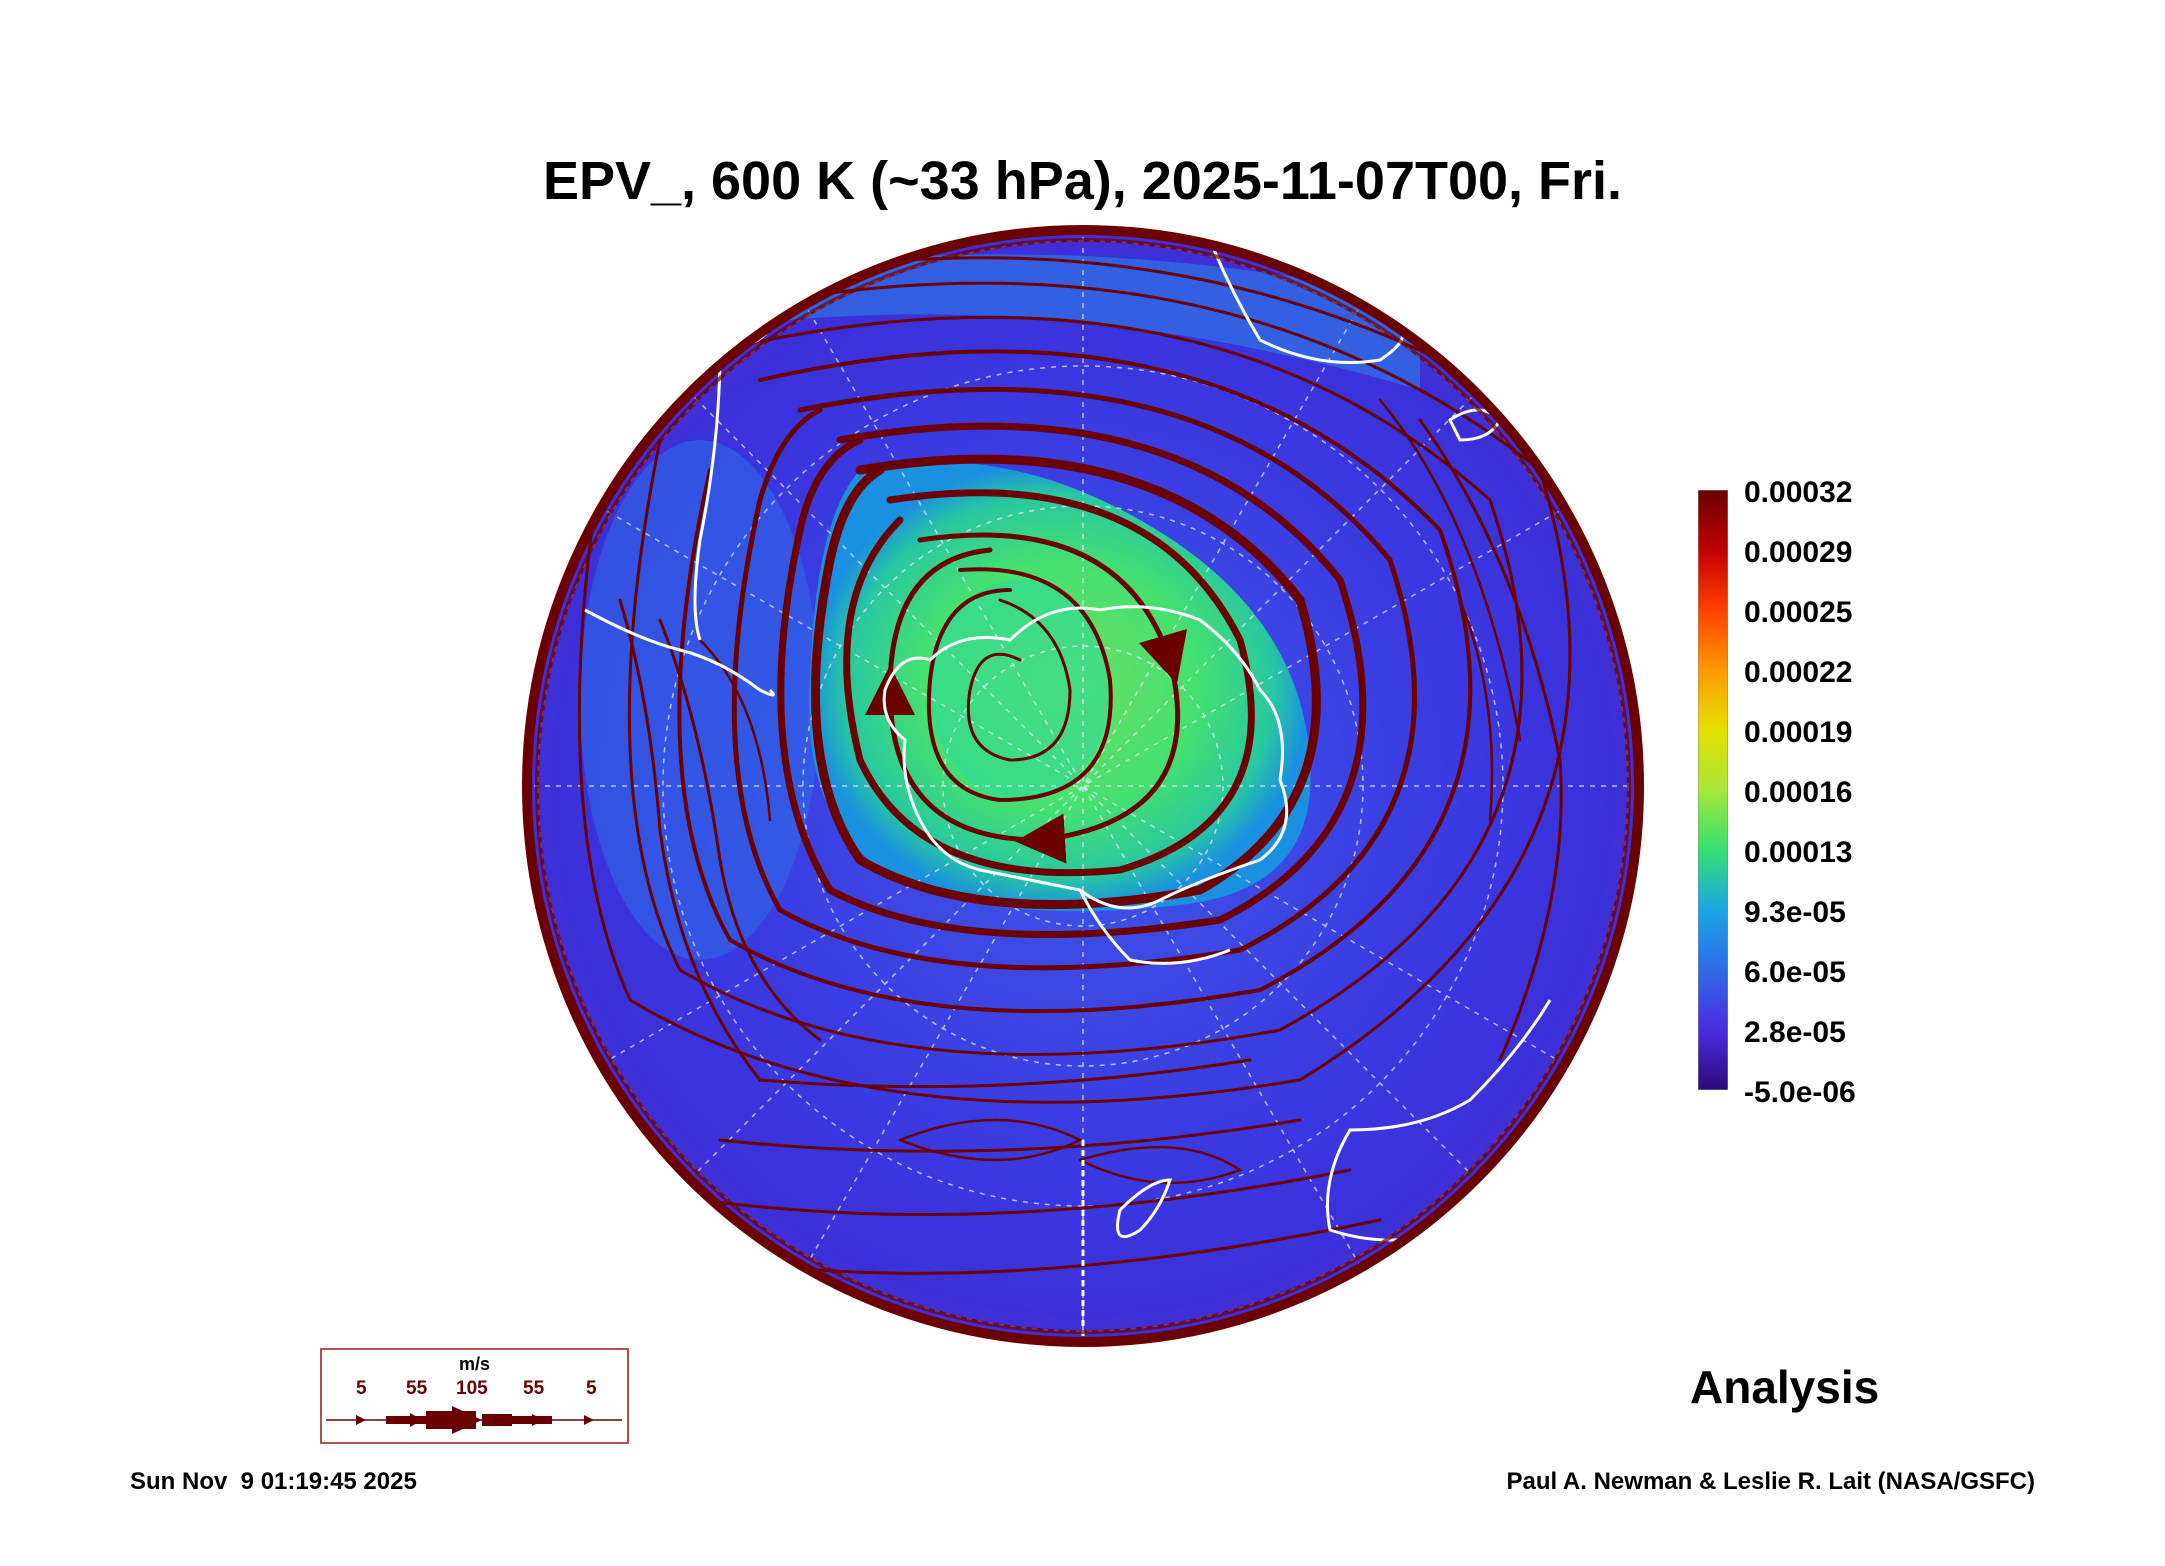 The height and width of the screenshot is (1566, 2165). What do you see at coordinates (1795, 912) in the screenshot?
I see `colorbar-label: 9.3e-05` at bounding box center [1795, 912].